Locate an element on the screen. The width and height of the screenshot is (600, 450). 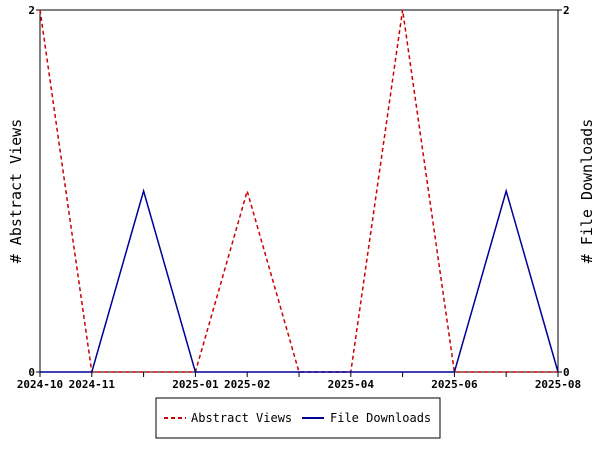
x-tick-label: 2025-01 is located at coordinates (195, 384).